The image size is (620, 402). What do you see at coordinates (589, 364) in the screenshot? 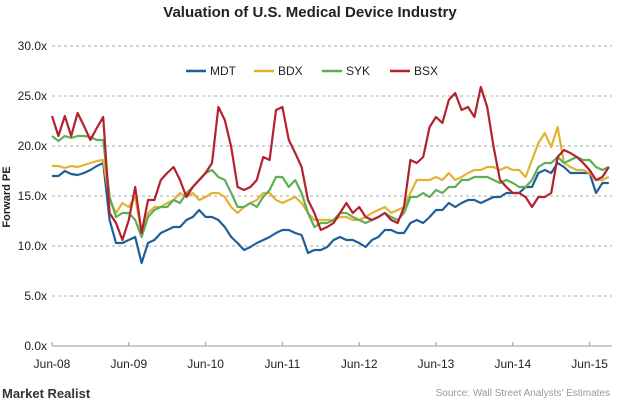
I see `x-tick-label: Jun-15` at bounding box center [589, 364].